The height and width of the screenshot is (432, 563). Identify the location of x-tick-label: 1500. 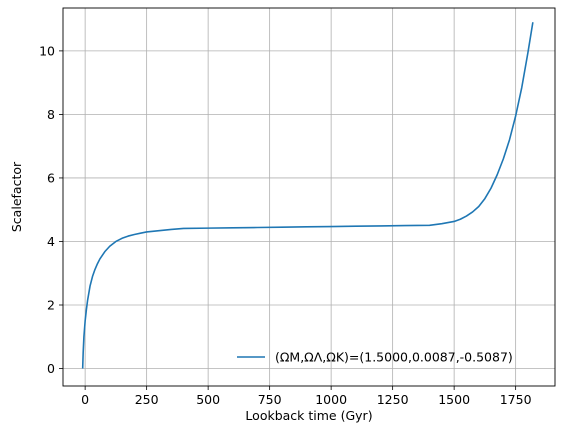
(454, 399).